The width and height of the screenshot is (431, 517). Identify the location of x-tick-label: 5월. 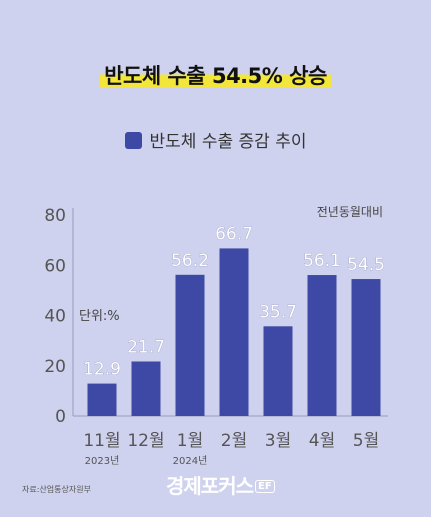
(366, 441).